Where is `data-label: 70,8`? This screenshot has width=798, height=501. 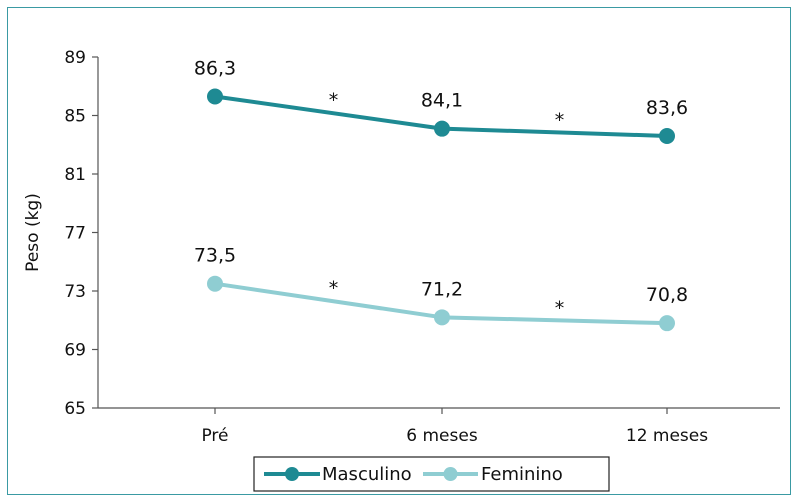
data-label: 70,8 is located at coordinates (667, 295).